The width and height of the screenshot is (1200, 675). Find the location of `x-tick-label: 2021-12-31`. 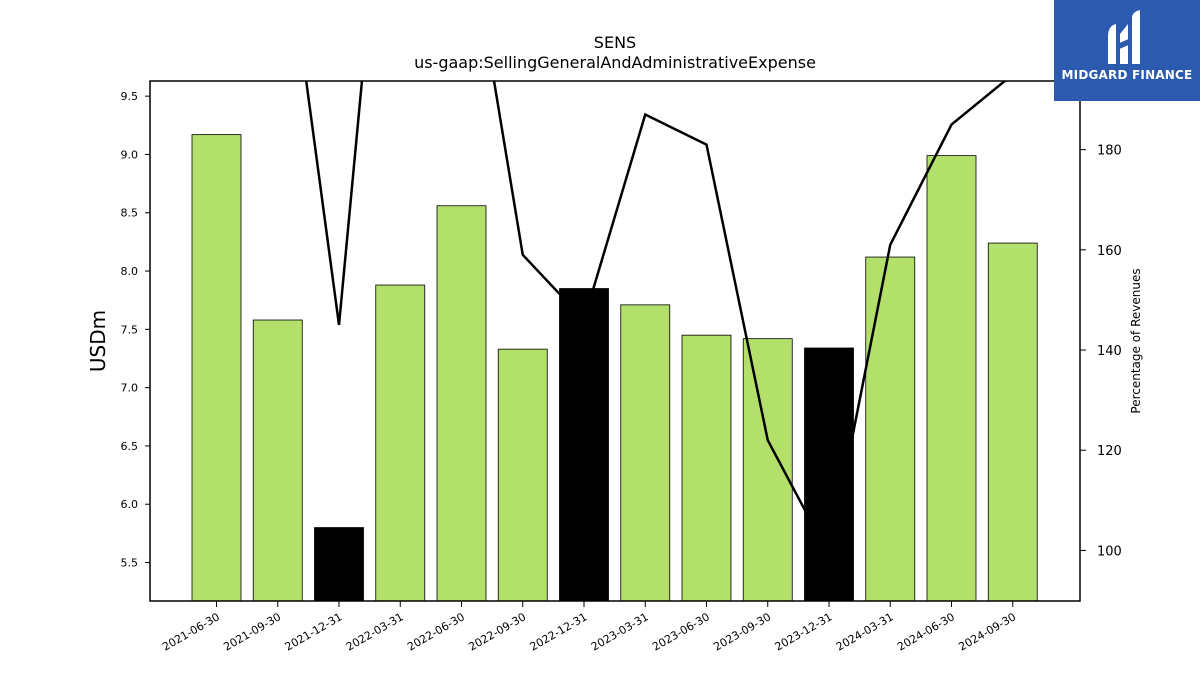

x-tick-label: 2021-12-31 is located at coordinates (314, 631).